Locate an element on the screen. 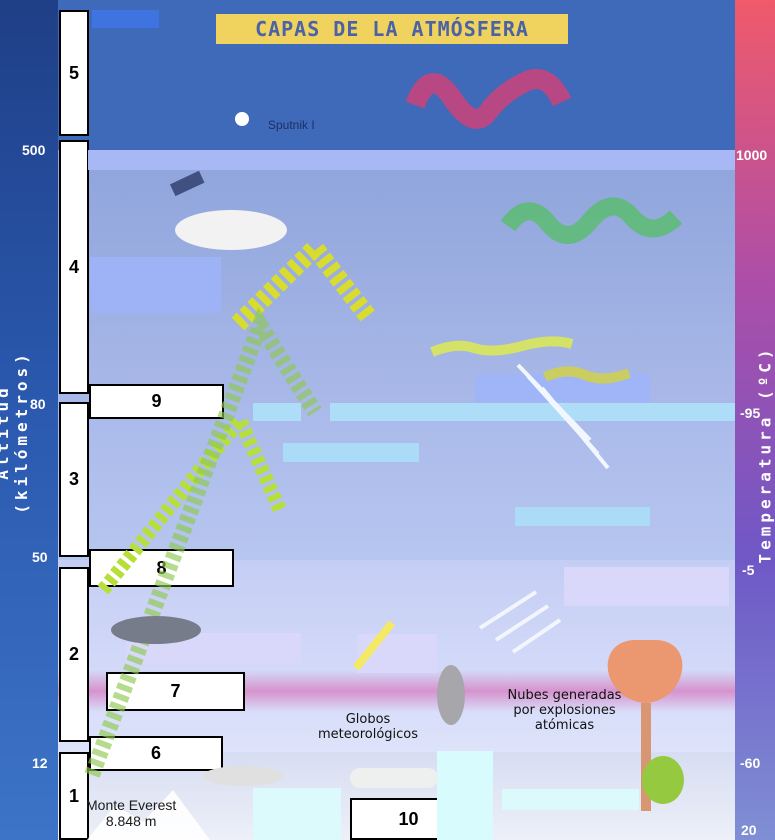  sputnik-label: Sputnik I is located at coordinates (291, 125).